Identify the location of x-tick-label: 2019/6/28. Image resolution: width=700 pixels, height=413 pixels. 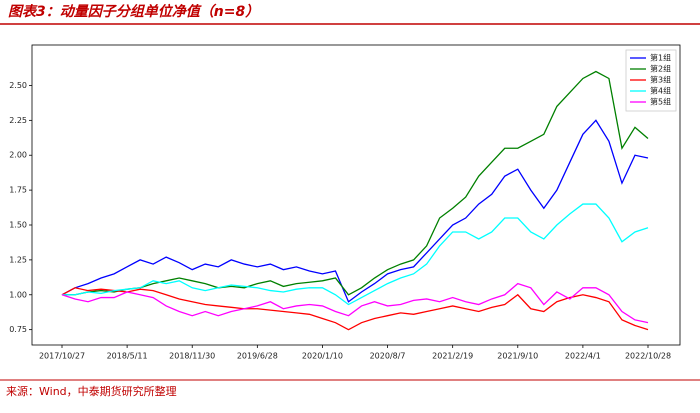
(257, 356).